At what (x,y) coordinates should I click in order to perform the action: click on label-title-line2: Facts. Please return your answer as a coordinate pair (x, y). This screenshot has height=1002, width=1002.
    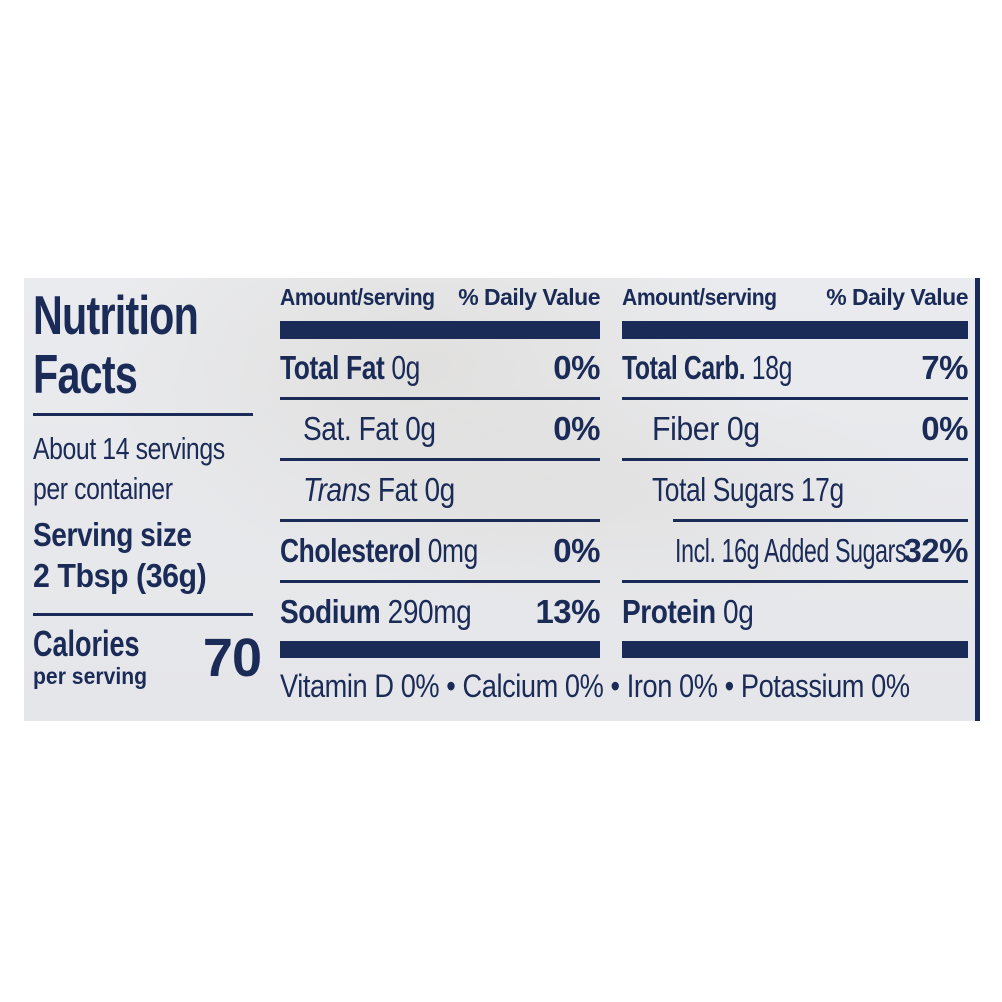
    Looking at the image, I should click on (146, 374).